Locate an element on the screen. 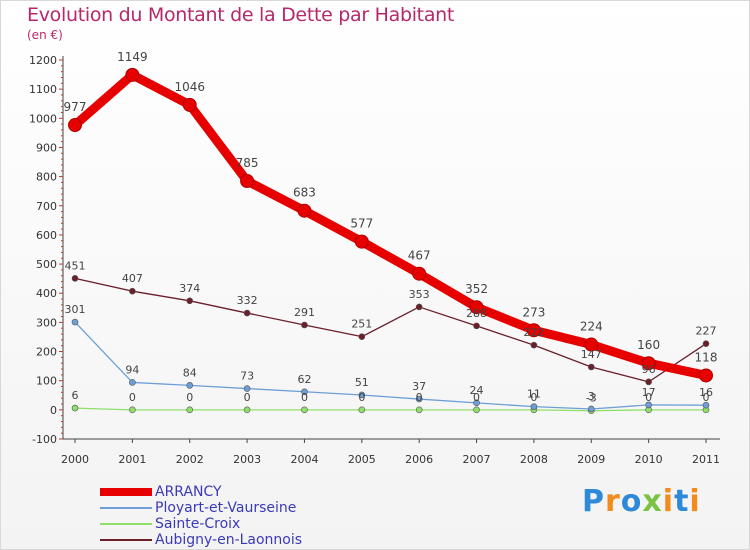 This screenshot has height=550, width=750. data-label: 332 is located at coordinates (247, 300).